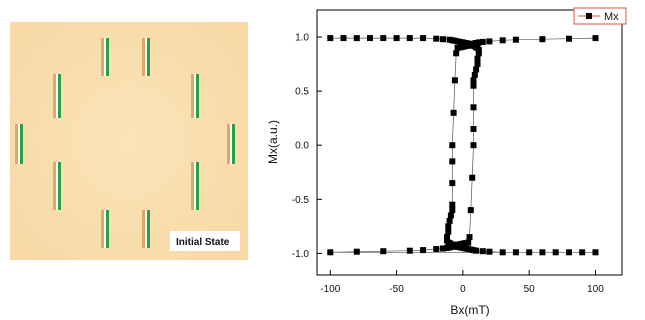 The height and width of the screenshot is (320, 645). What do you see at coordinates (301, 254) in the screenshot?
I see `y-tick-label: -1.0` at bounding box center [301, 254].